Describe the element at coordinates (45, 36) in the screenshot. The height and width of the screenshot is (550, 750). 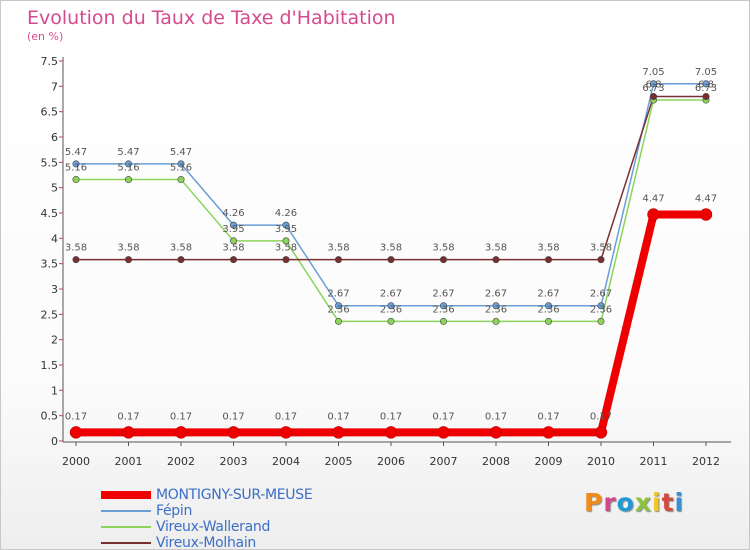
I see `chart-unit-label: (en %)` at that location.